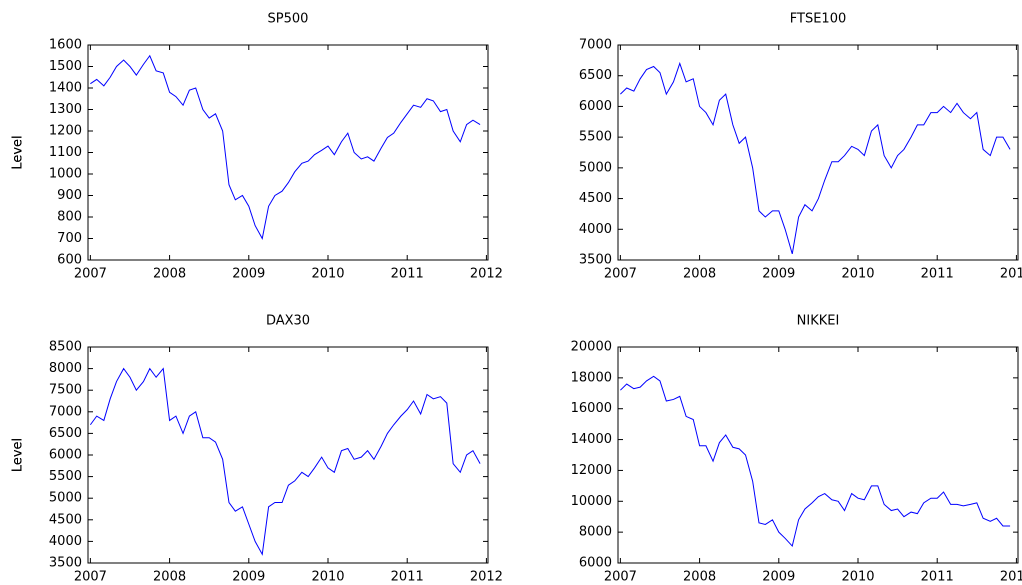 The width and height of the screenshot is (1022, 585). What do you see at coordinates (69, 238) in the screenshot?
I see `y-tick-label: 700` at bounding box center [69, 238].